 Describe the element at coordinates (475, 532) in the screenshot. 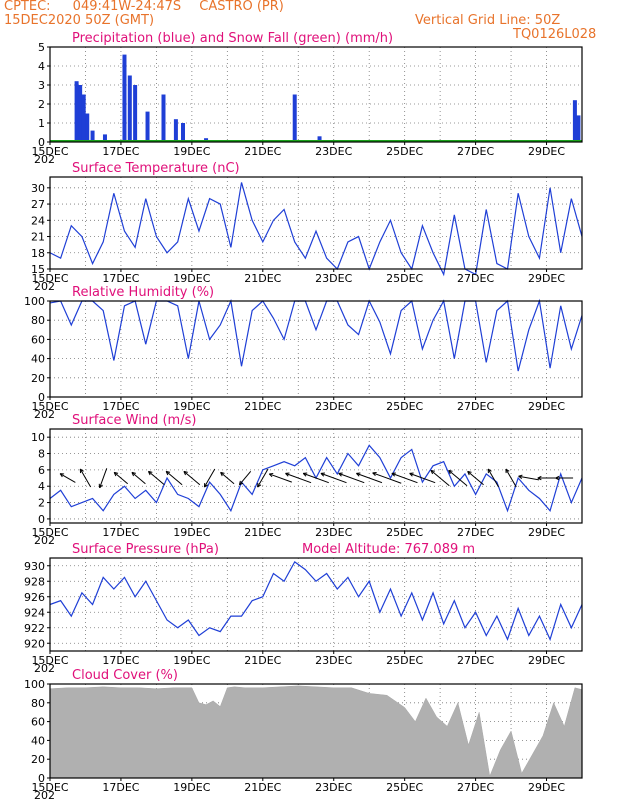

I see `wind-xtick-label: 27DEC` at that location.